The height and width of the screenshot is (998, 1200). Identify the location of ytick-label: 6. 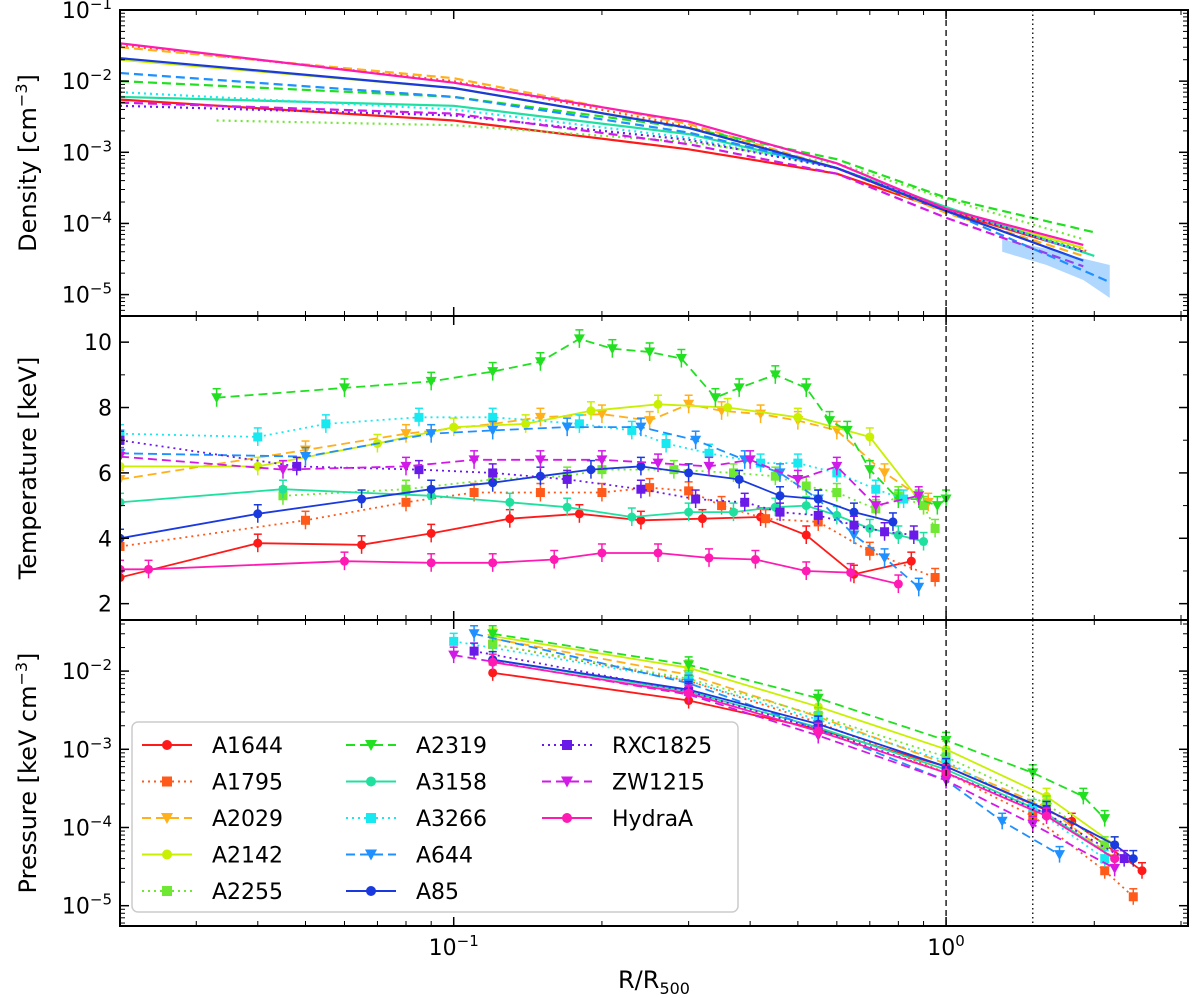
(105, 474).